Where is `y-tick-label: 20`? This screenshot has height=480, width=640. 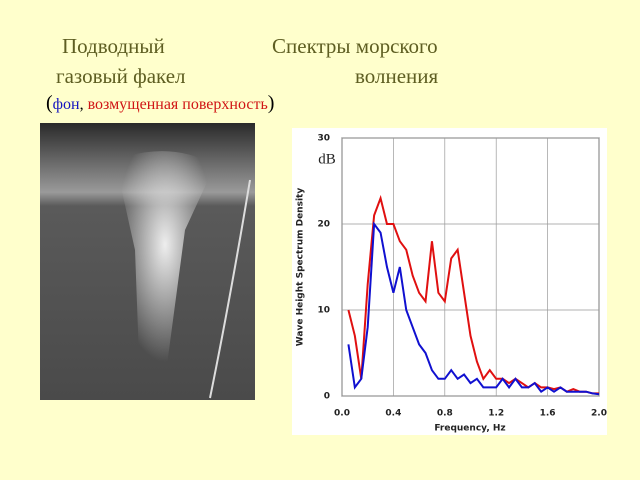 y-tick-label: 20 is located at coordinates (323, 225).